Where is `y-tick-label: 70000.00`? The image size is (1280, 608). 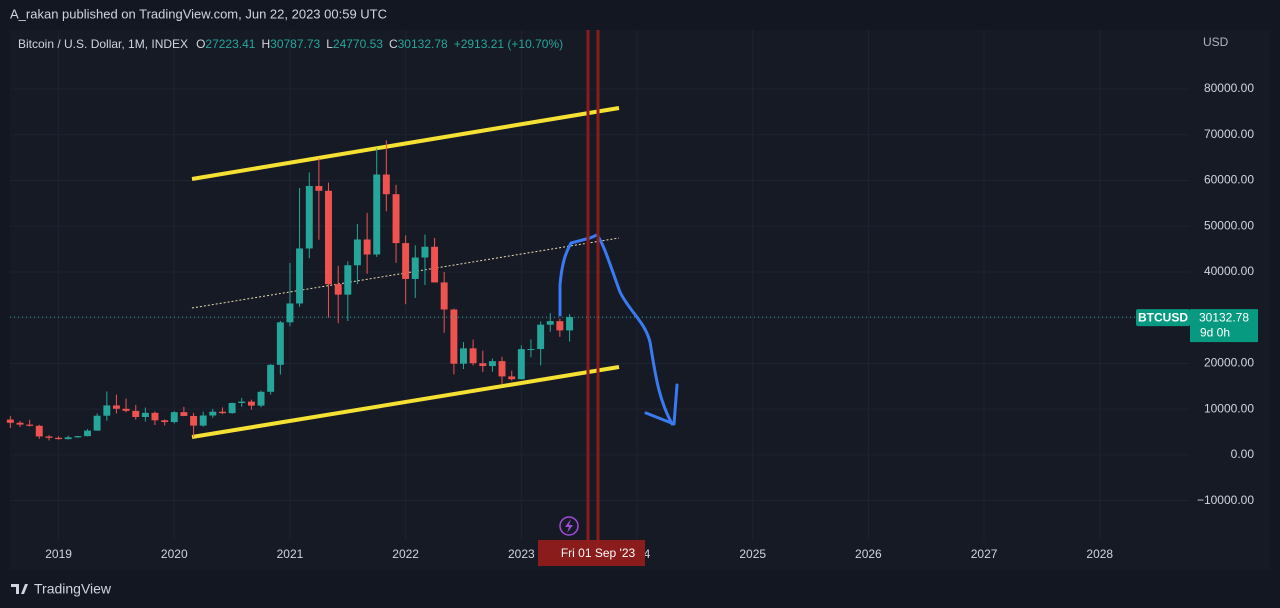 y-tick-label: 70000.00 is located at coordinates (1229, 134).